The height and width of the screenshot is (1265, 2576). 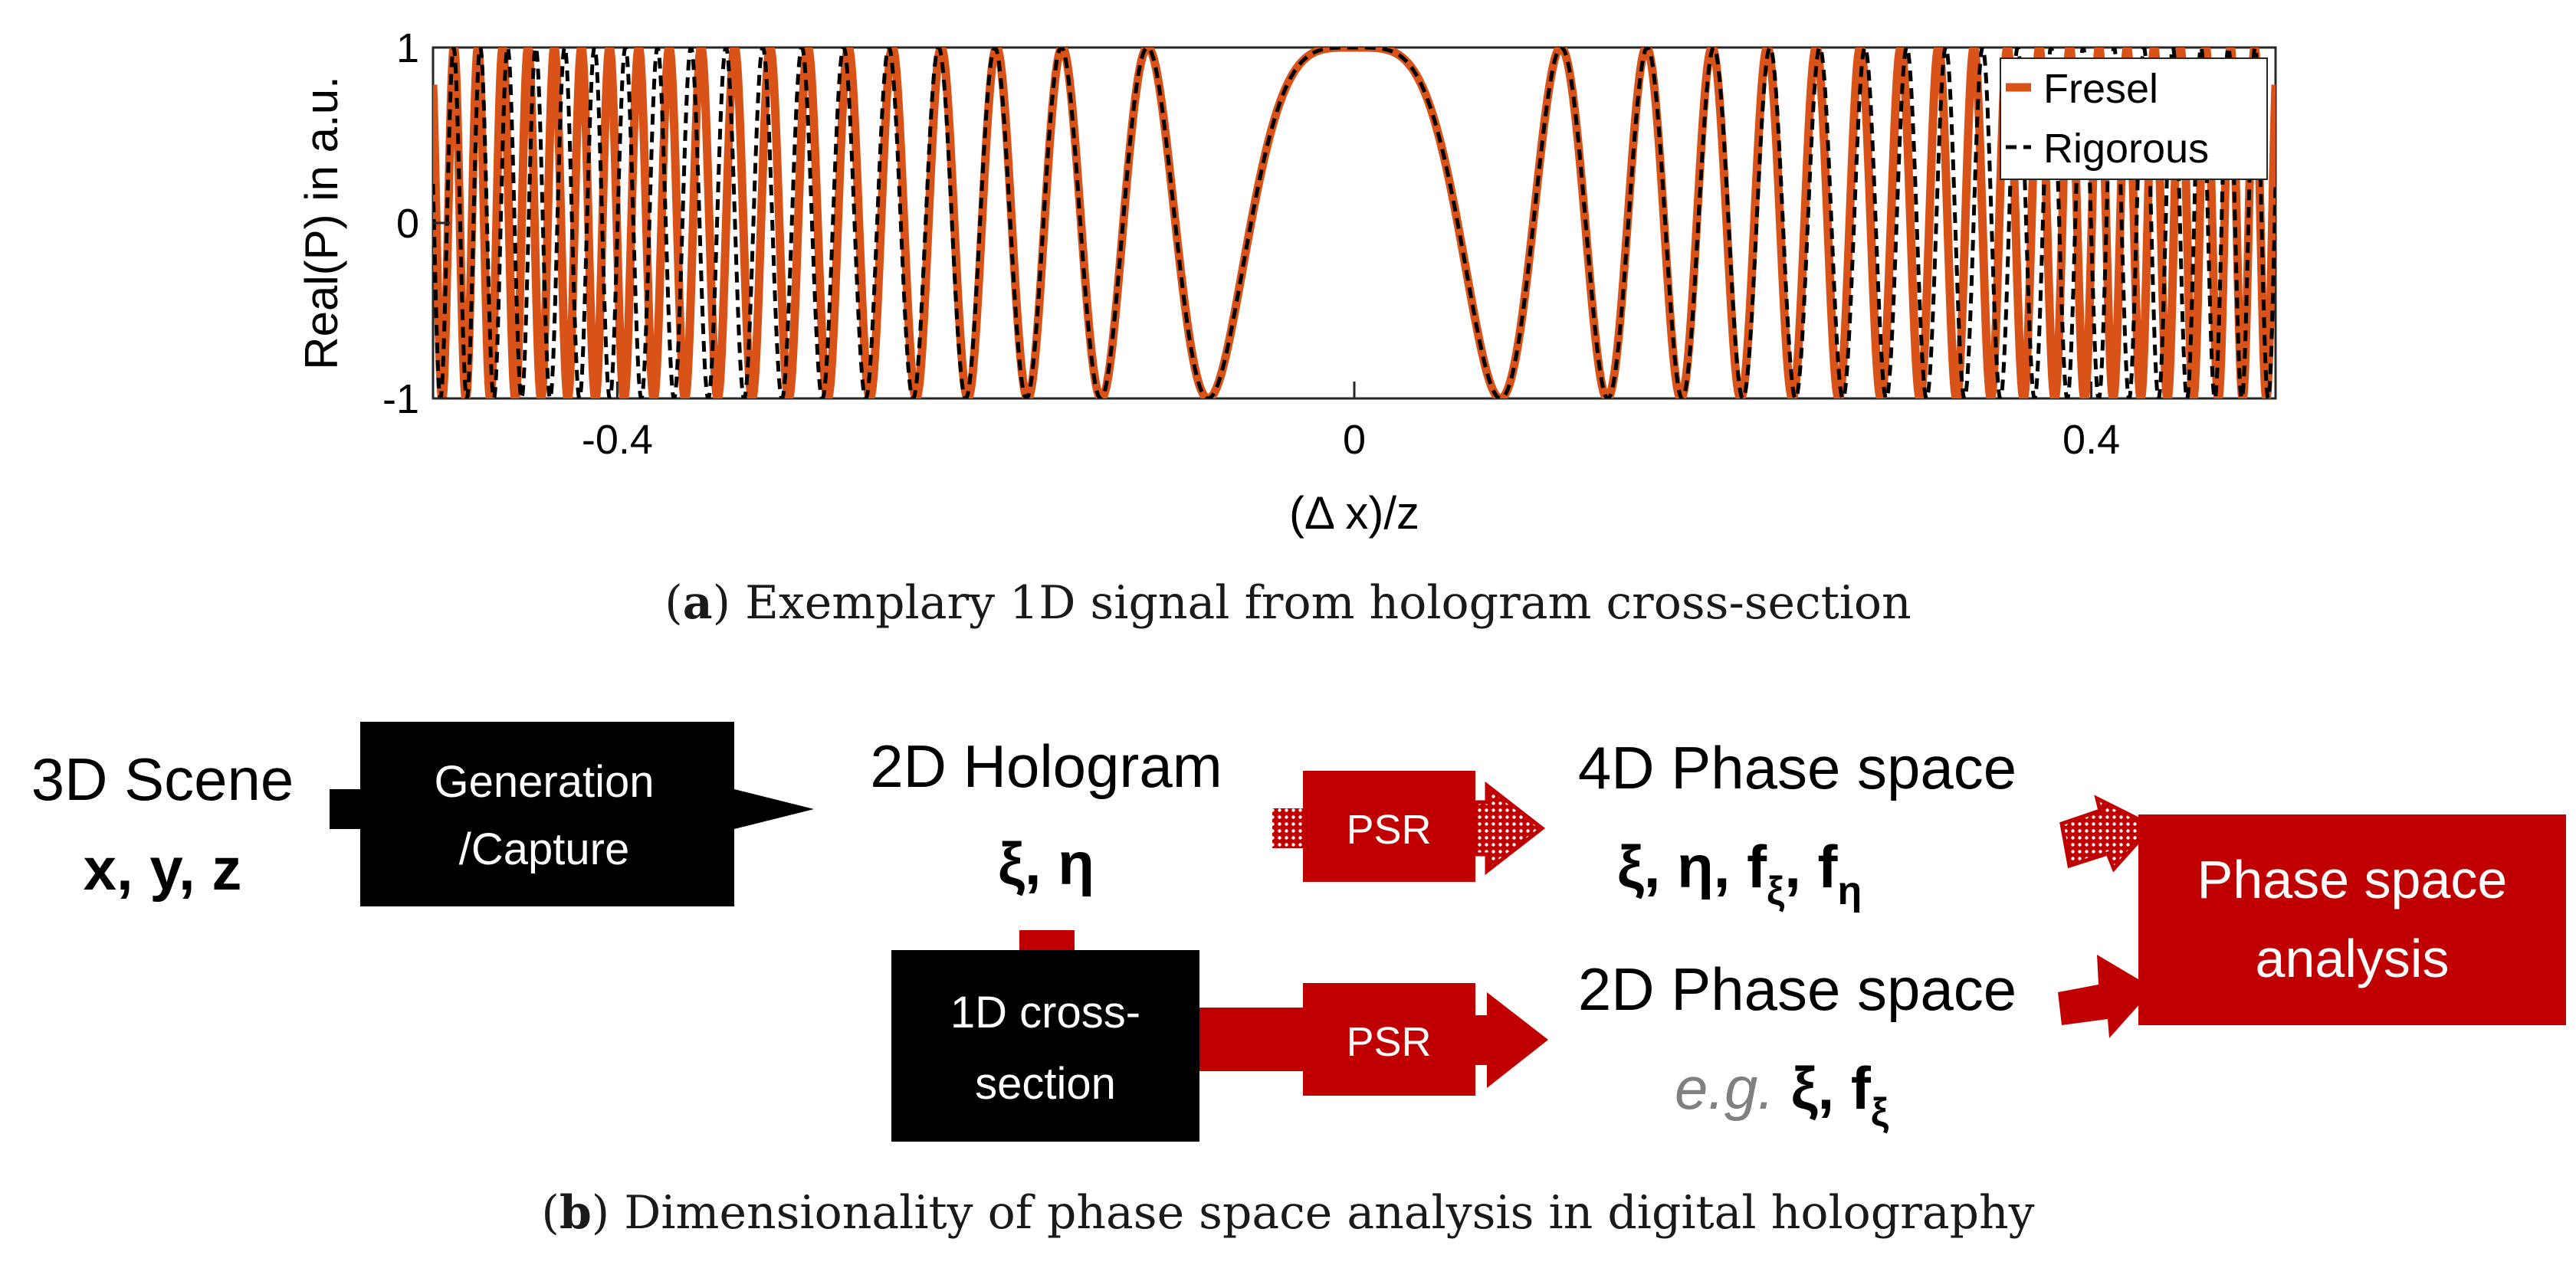 I want to click on y-axis-label: Real(P) in a.u., so click(x=321, y=223).